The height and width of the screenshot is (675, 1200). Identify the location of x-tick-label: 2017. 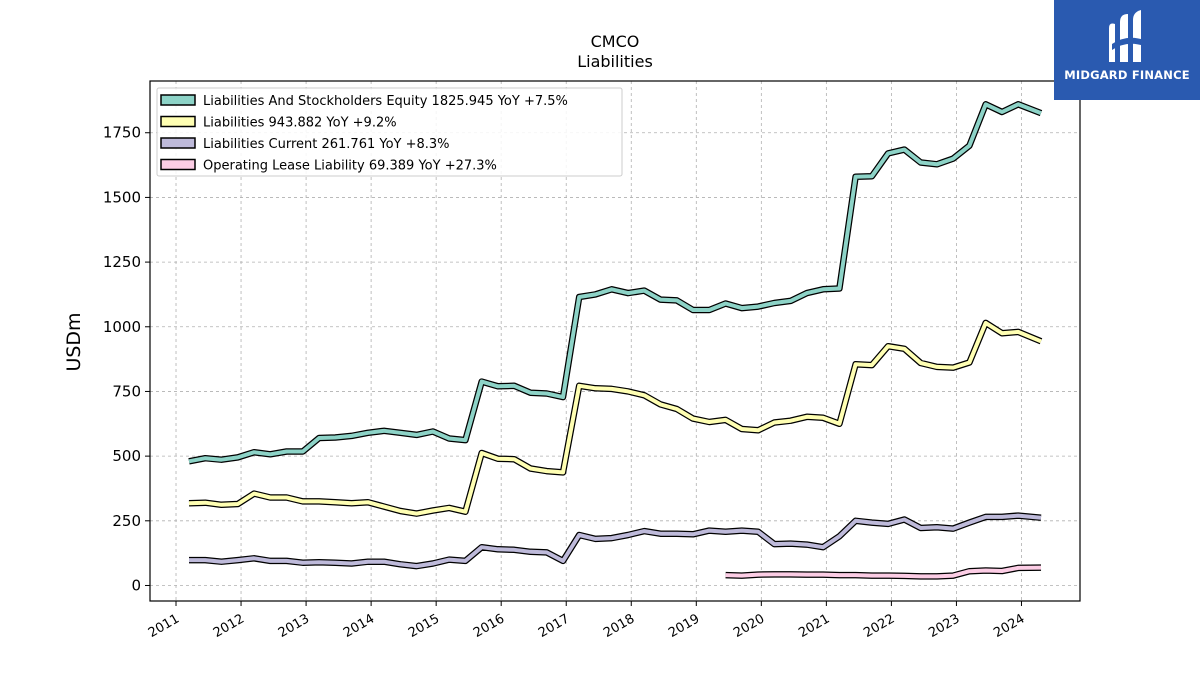
(554, 626).